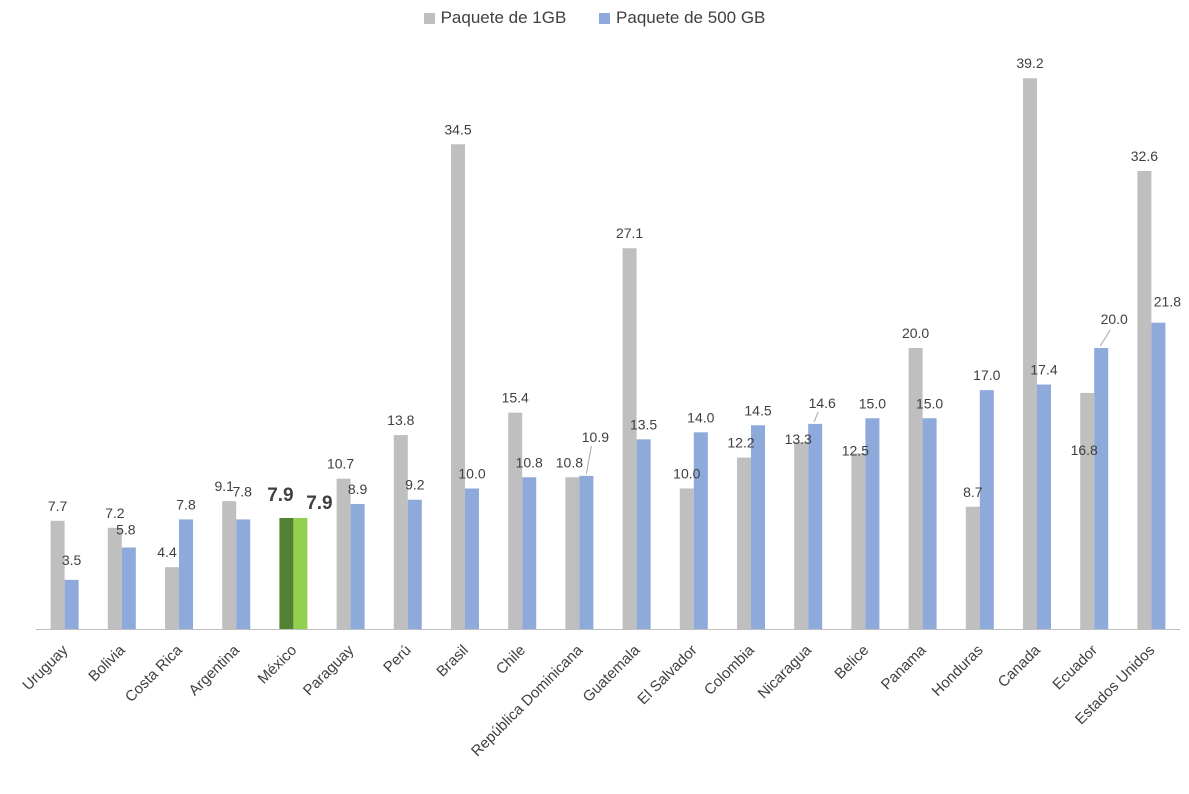 Image resolution: width=1189 pixels, height=794 pixels. Describe the element at coordinates (229, 565) in the screenshot. I see `bar-1gb-argentina` at that location.